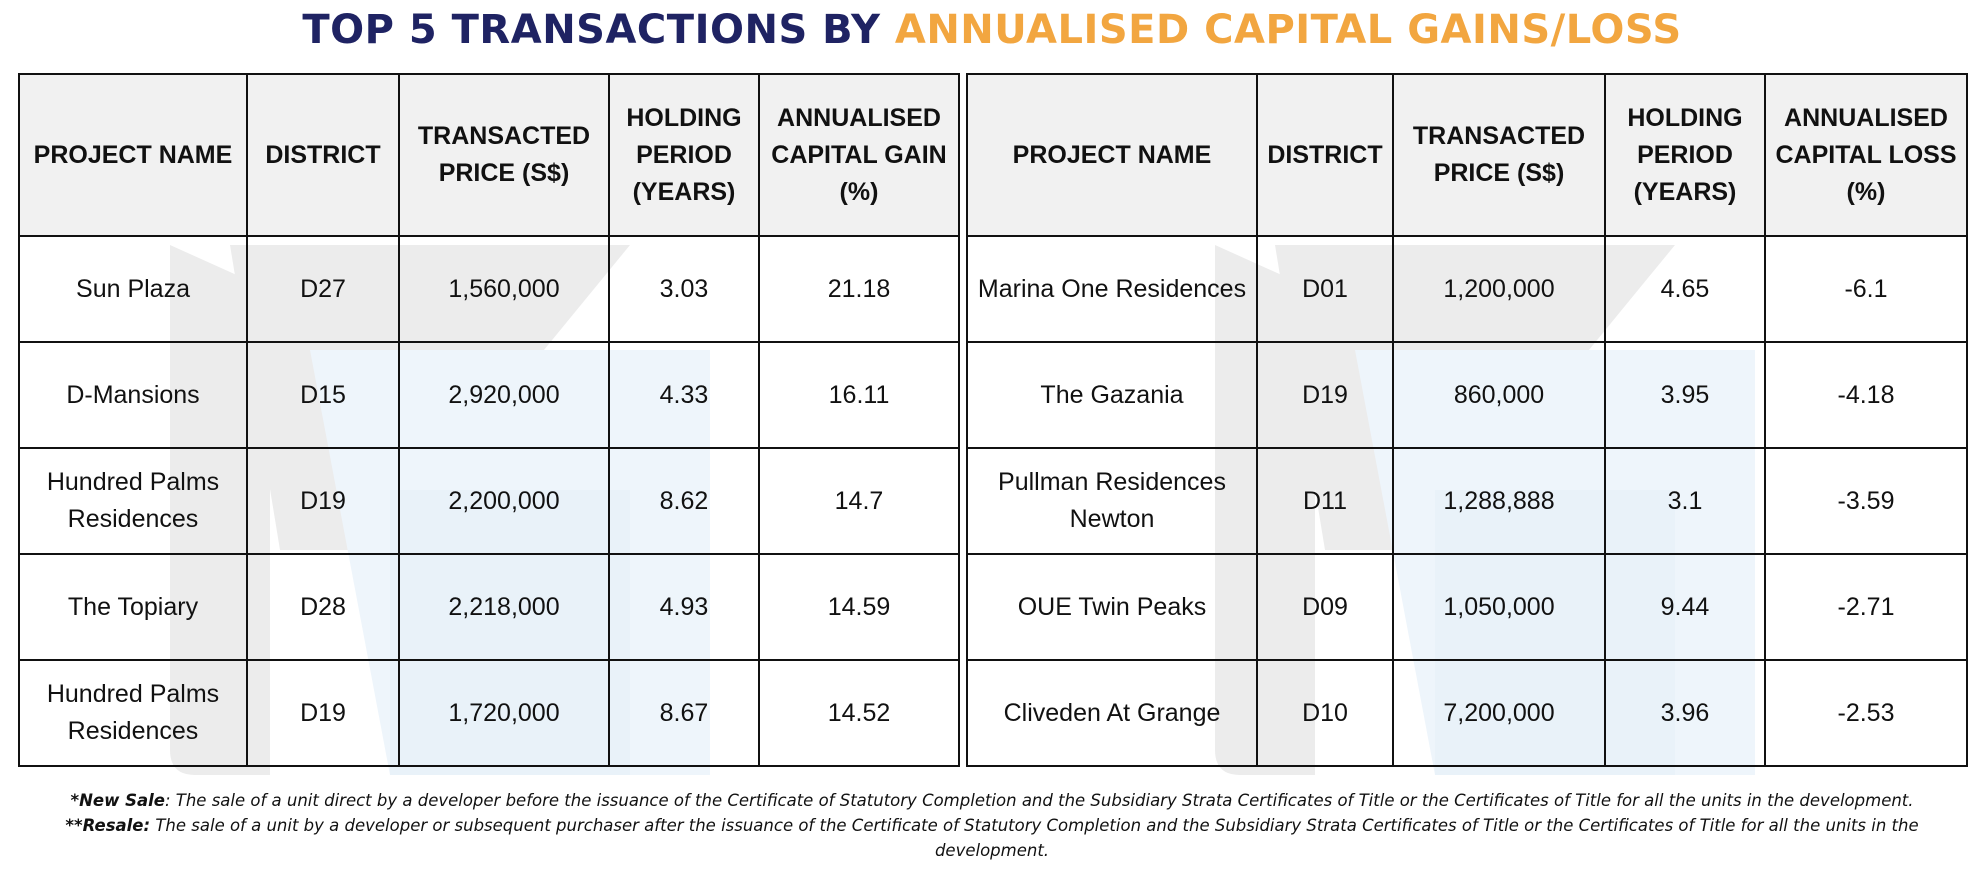  I want to click on project-name-cell: The Topiary, so click(133, 607).